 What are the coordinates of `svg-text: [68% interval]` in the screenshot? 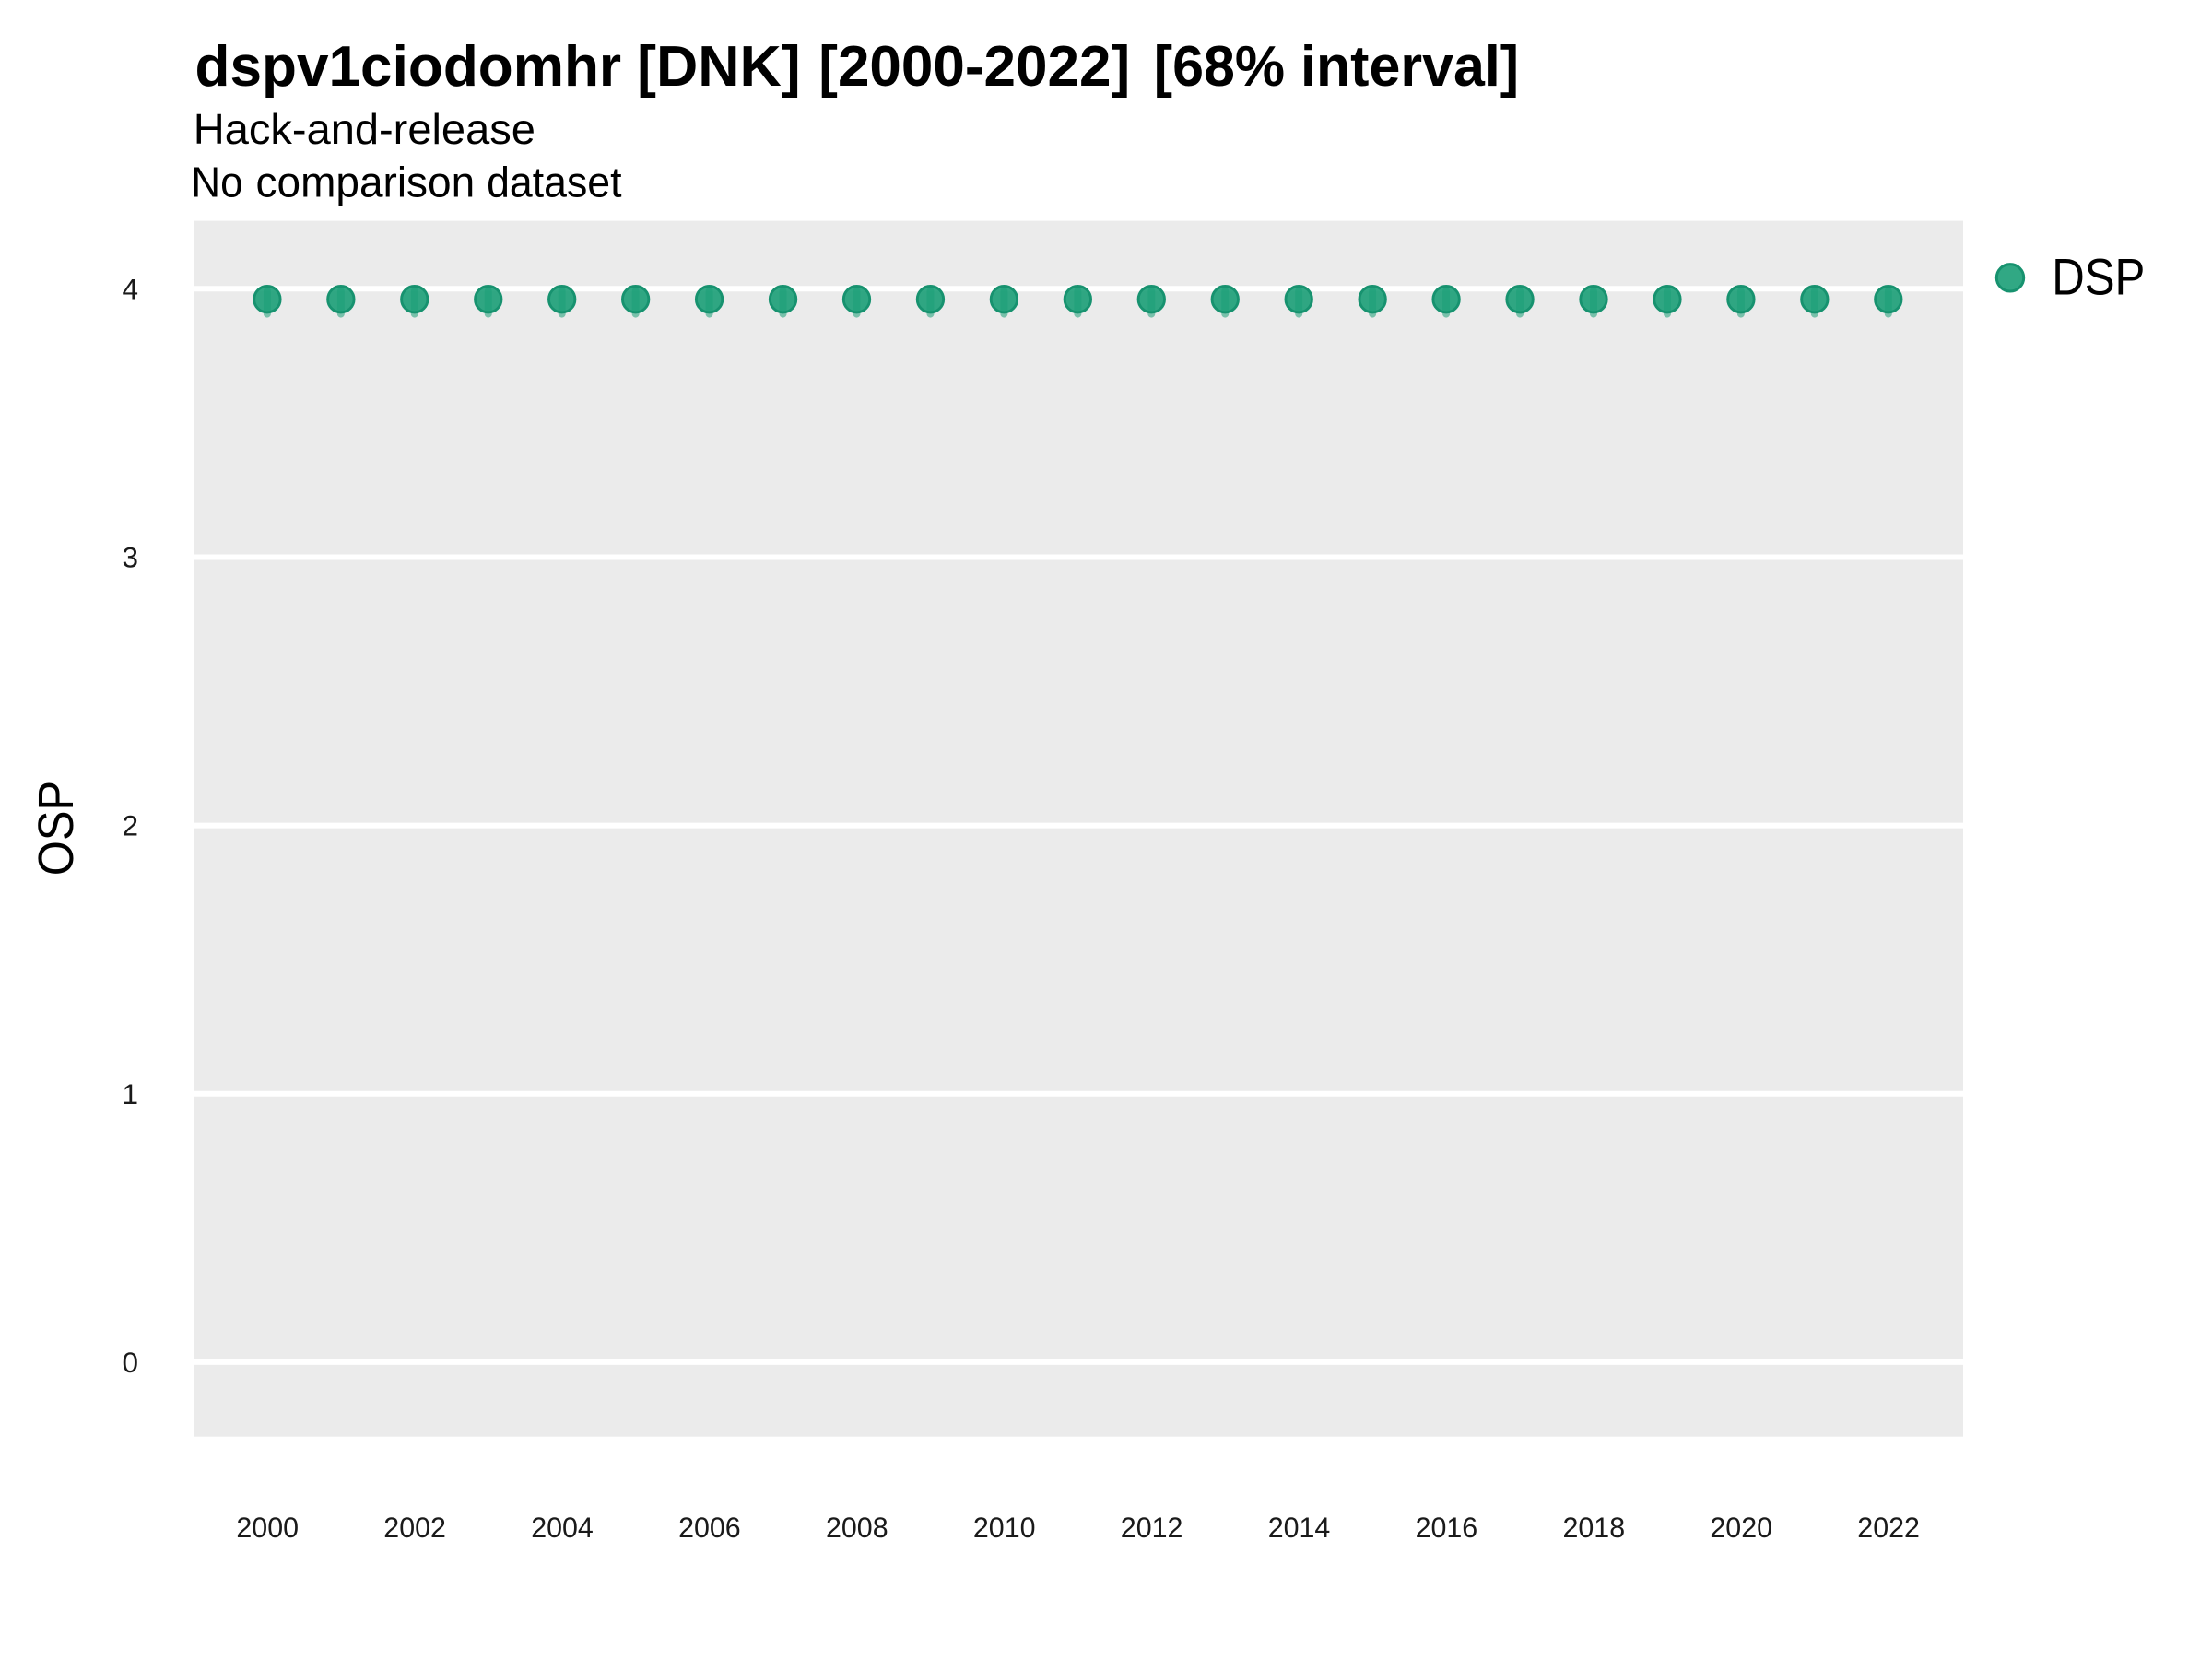 It's located at (1336, 67).